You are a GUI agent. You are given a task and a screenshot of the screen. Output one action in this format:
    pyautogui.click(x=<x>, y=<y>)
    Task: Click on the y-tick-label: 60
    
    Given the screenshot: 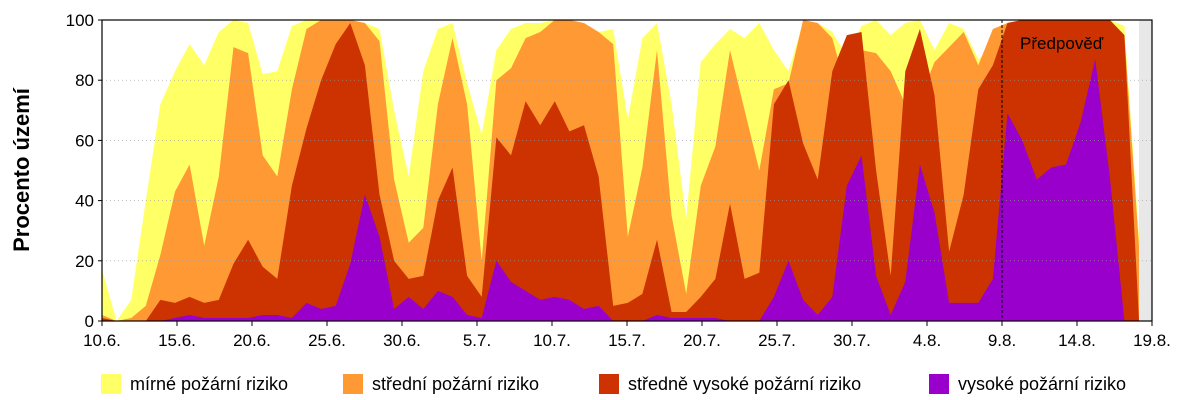 What is the action you would take?
    pyautogui.click(x=84, y=140)
    